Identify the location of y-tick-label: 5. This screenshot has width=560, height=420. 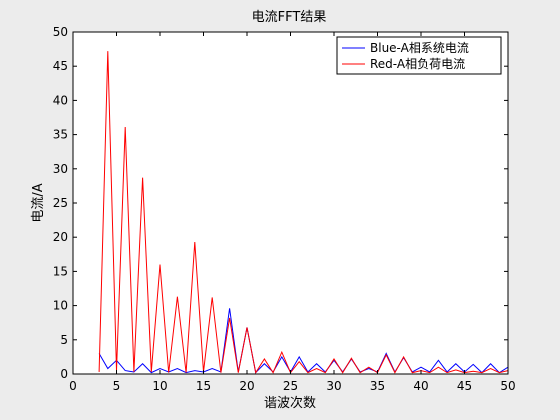
(64, 340).